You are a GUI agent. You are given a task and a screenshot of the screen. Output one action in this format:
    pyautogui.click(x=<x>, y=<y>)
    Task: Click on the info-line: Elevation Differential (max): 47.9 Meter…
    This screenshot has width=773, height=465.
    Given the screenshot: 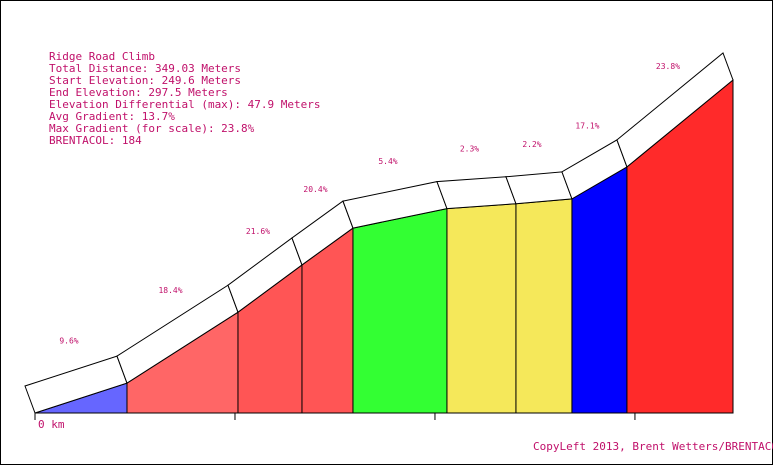 What is the action you would take?
    pyautogui.click(x=185, y=104)
    